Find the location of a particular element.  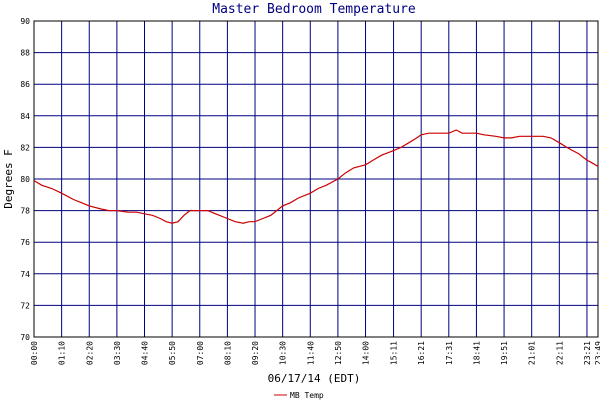

y-tick-labels: 70 72 74 76 78 80 82 84 86 88 90 is located at coordinates (25, 179).